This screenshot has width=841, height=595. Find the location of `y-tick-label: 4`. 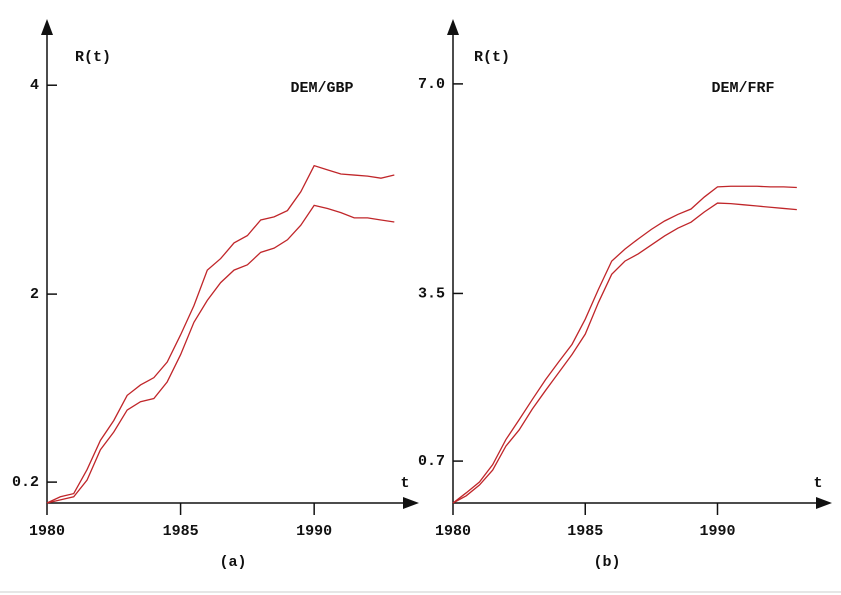

y-tick-label: 4 is located at coordinates (34, 85).